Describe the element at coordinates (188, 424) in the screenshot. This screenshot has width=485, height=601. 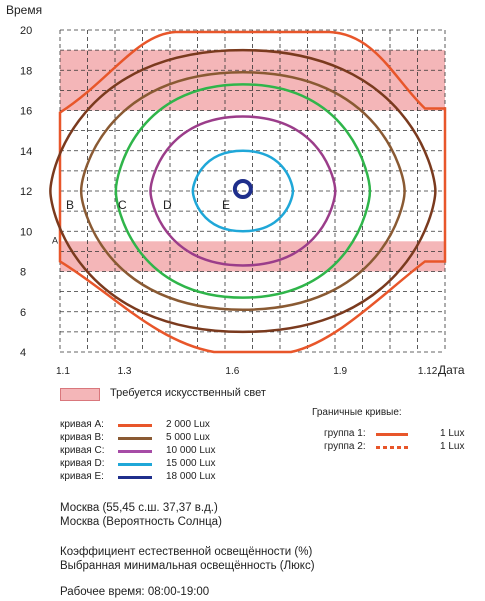
I see `curve-legend-value: 2 000 Lux` at that location.